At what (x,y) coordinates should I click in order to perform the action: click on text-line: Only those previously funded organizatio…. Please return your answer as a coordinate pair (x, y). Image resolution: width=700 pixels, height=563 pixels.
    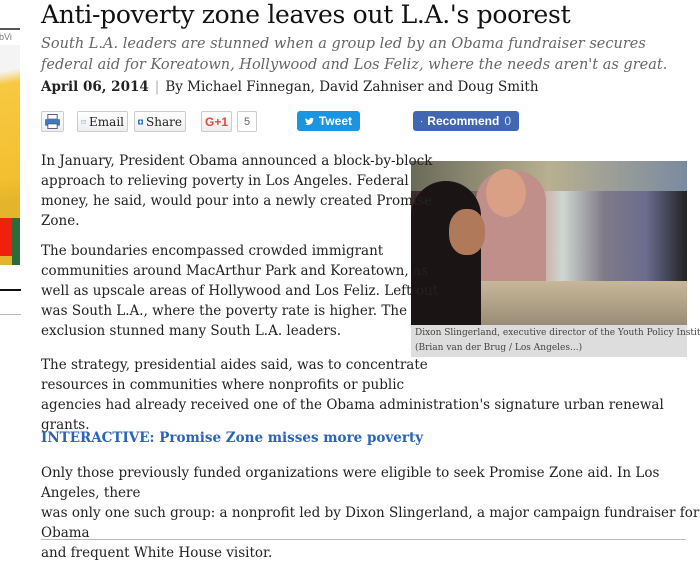
    Looking at the image, I should click on (350, 483).